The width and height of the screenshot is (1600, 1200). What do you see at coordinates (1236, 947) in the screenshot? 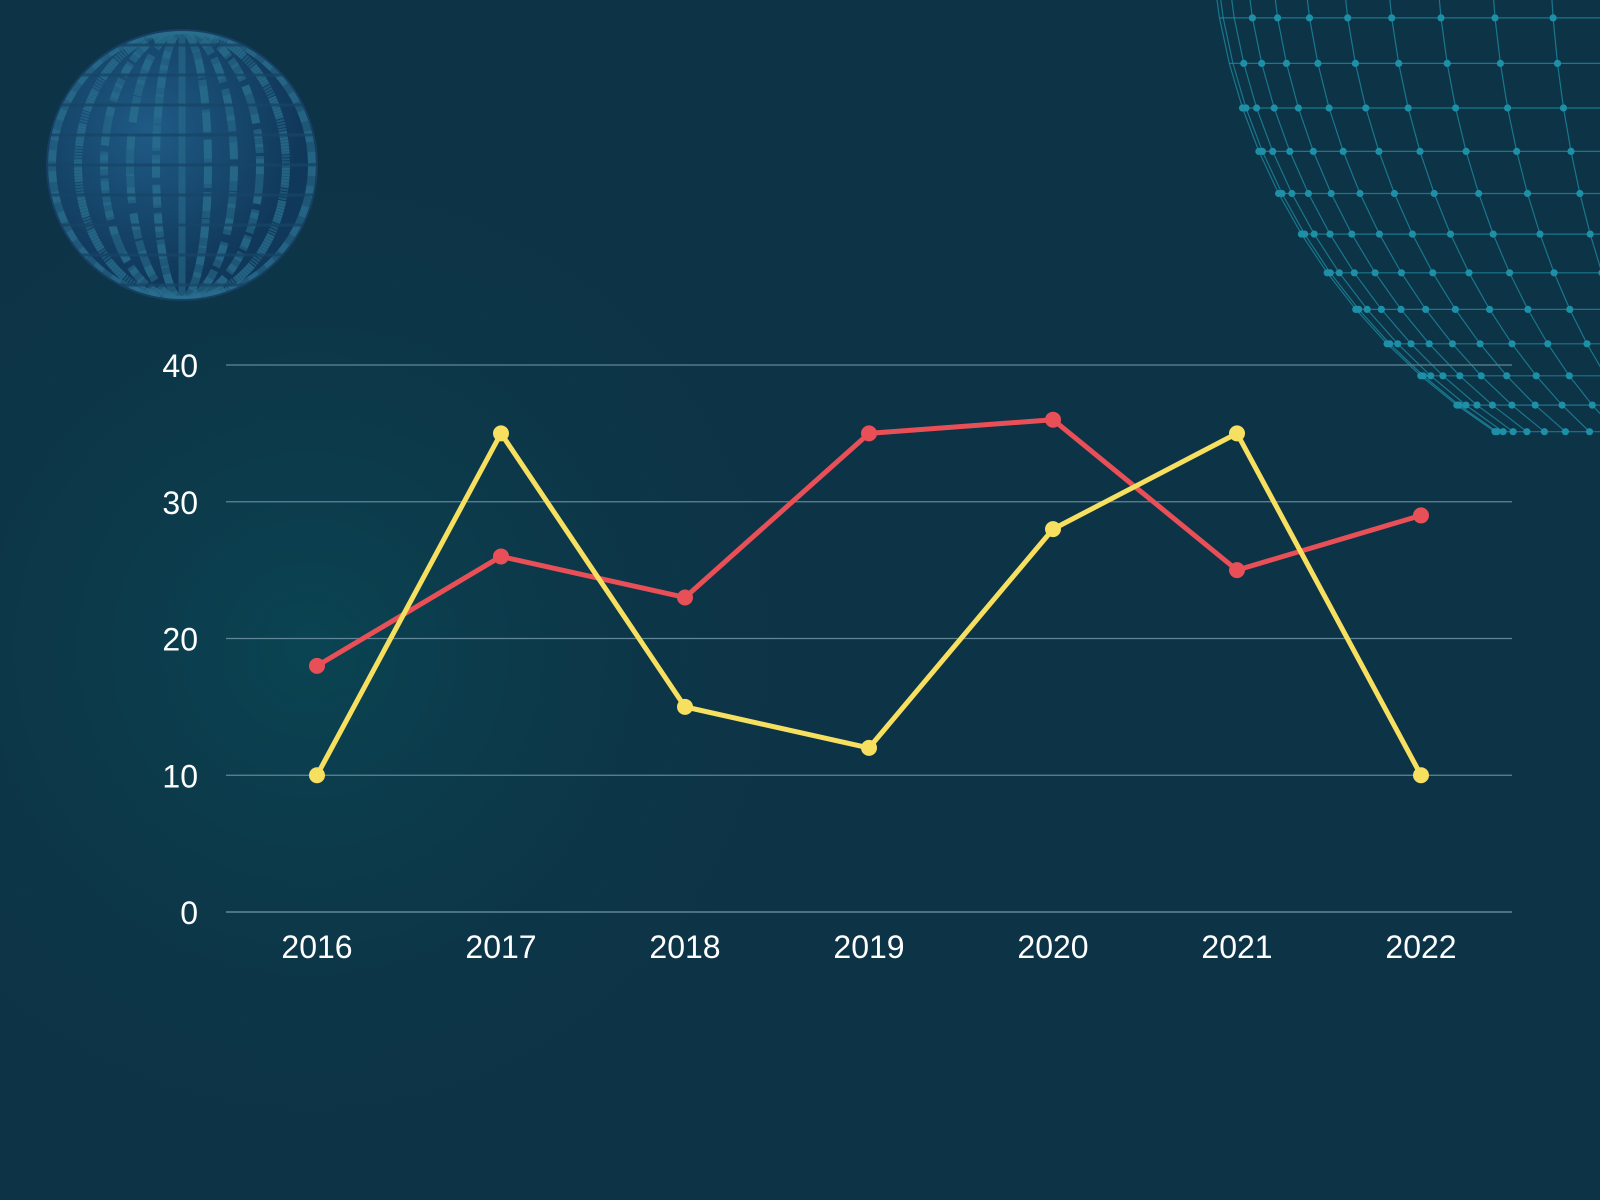
I see `x-tick-label: 2021` at bounding box center [1236, 947].